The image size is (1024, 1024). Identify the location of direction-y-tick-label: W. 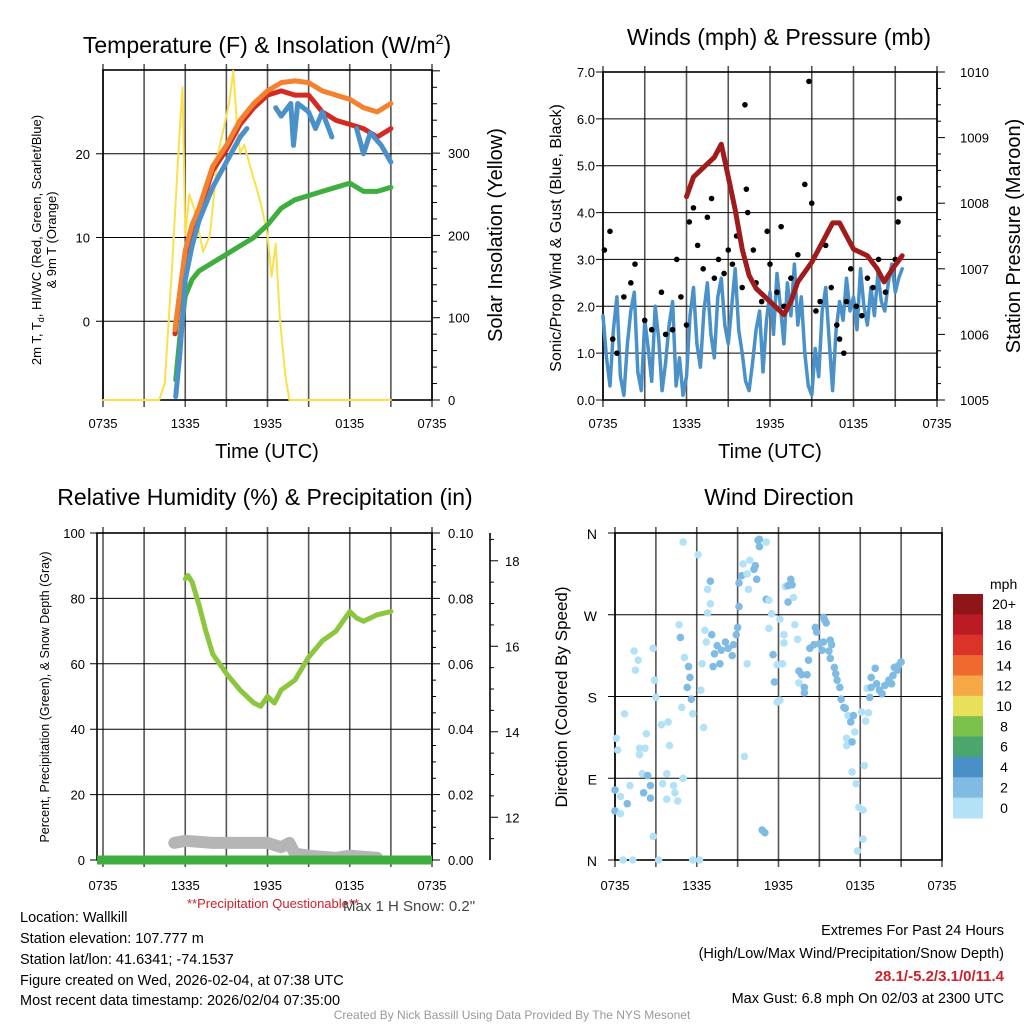
(591, 616).